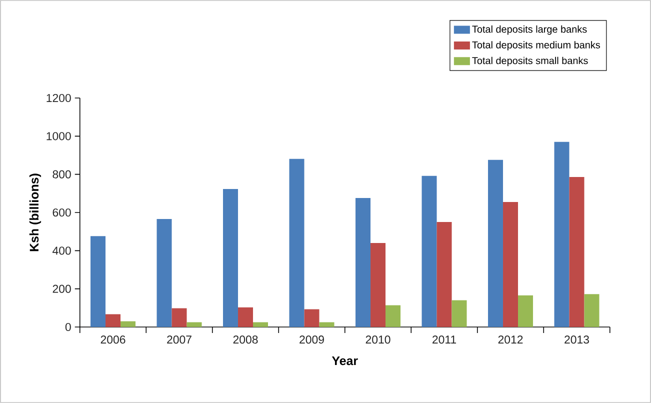  What do you see at coordinates (113, 340) in the screenshot?
I see `x-tick-label: 2006` at bounding box center [113, 340].